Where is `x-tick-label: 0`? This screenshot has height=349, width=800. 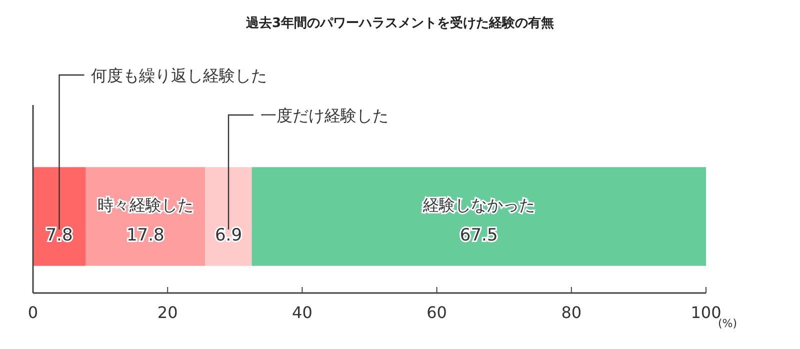 x-tick-label: 0 is located at coordinates (33, 312).